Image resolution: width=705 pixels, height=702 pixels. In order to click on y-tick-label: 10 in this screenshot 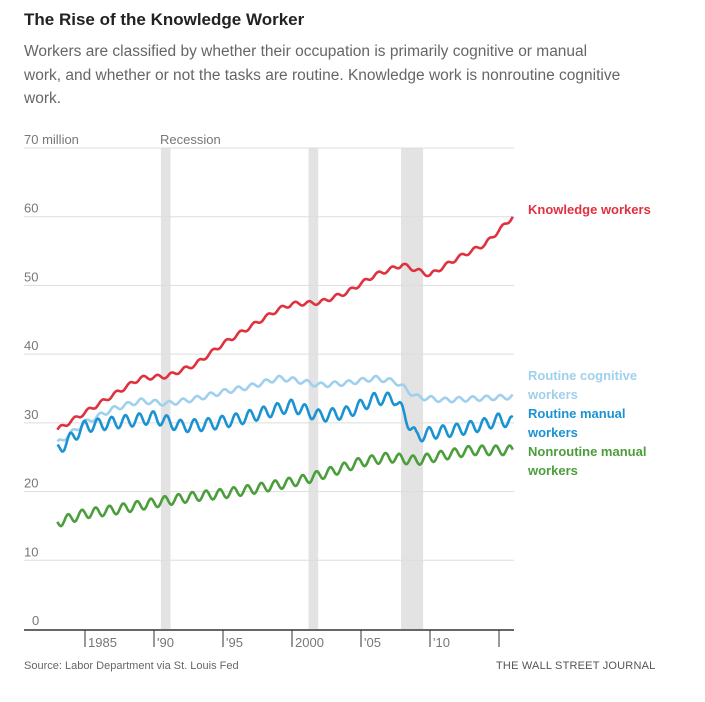, I will do `click(31, 551)`.